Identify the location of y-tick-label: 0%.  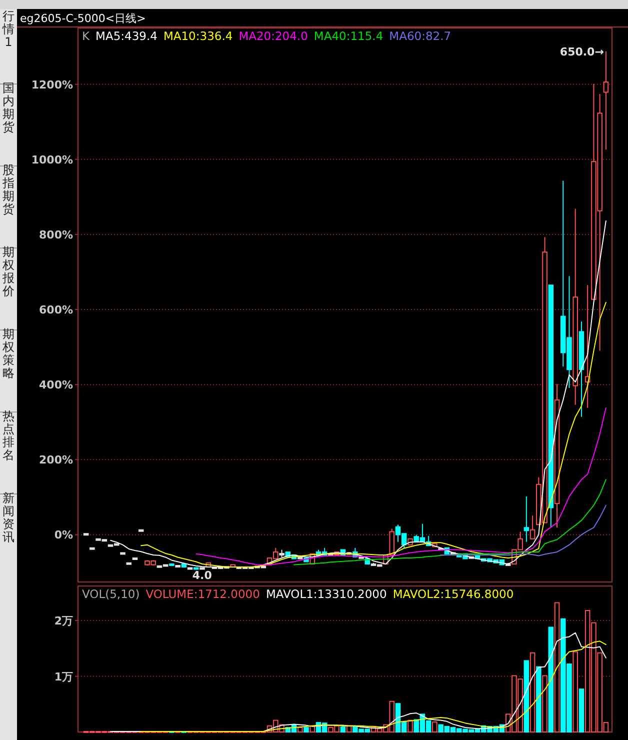
(63, 535).